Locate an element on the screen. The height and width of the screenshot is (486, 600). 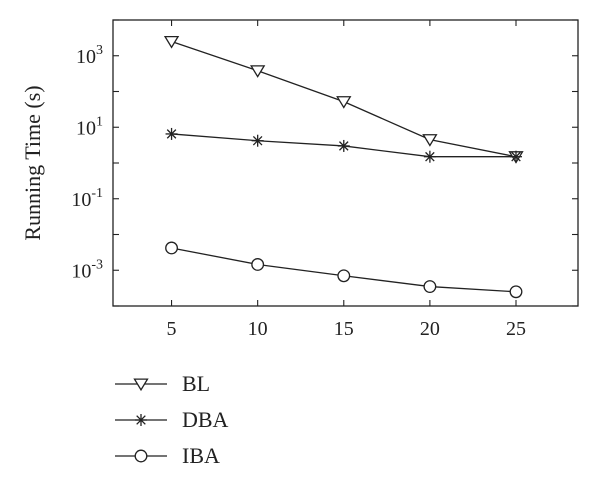
y-axis-label: Running Time (s) is located at coordinates (32, 162).